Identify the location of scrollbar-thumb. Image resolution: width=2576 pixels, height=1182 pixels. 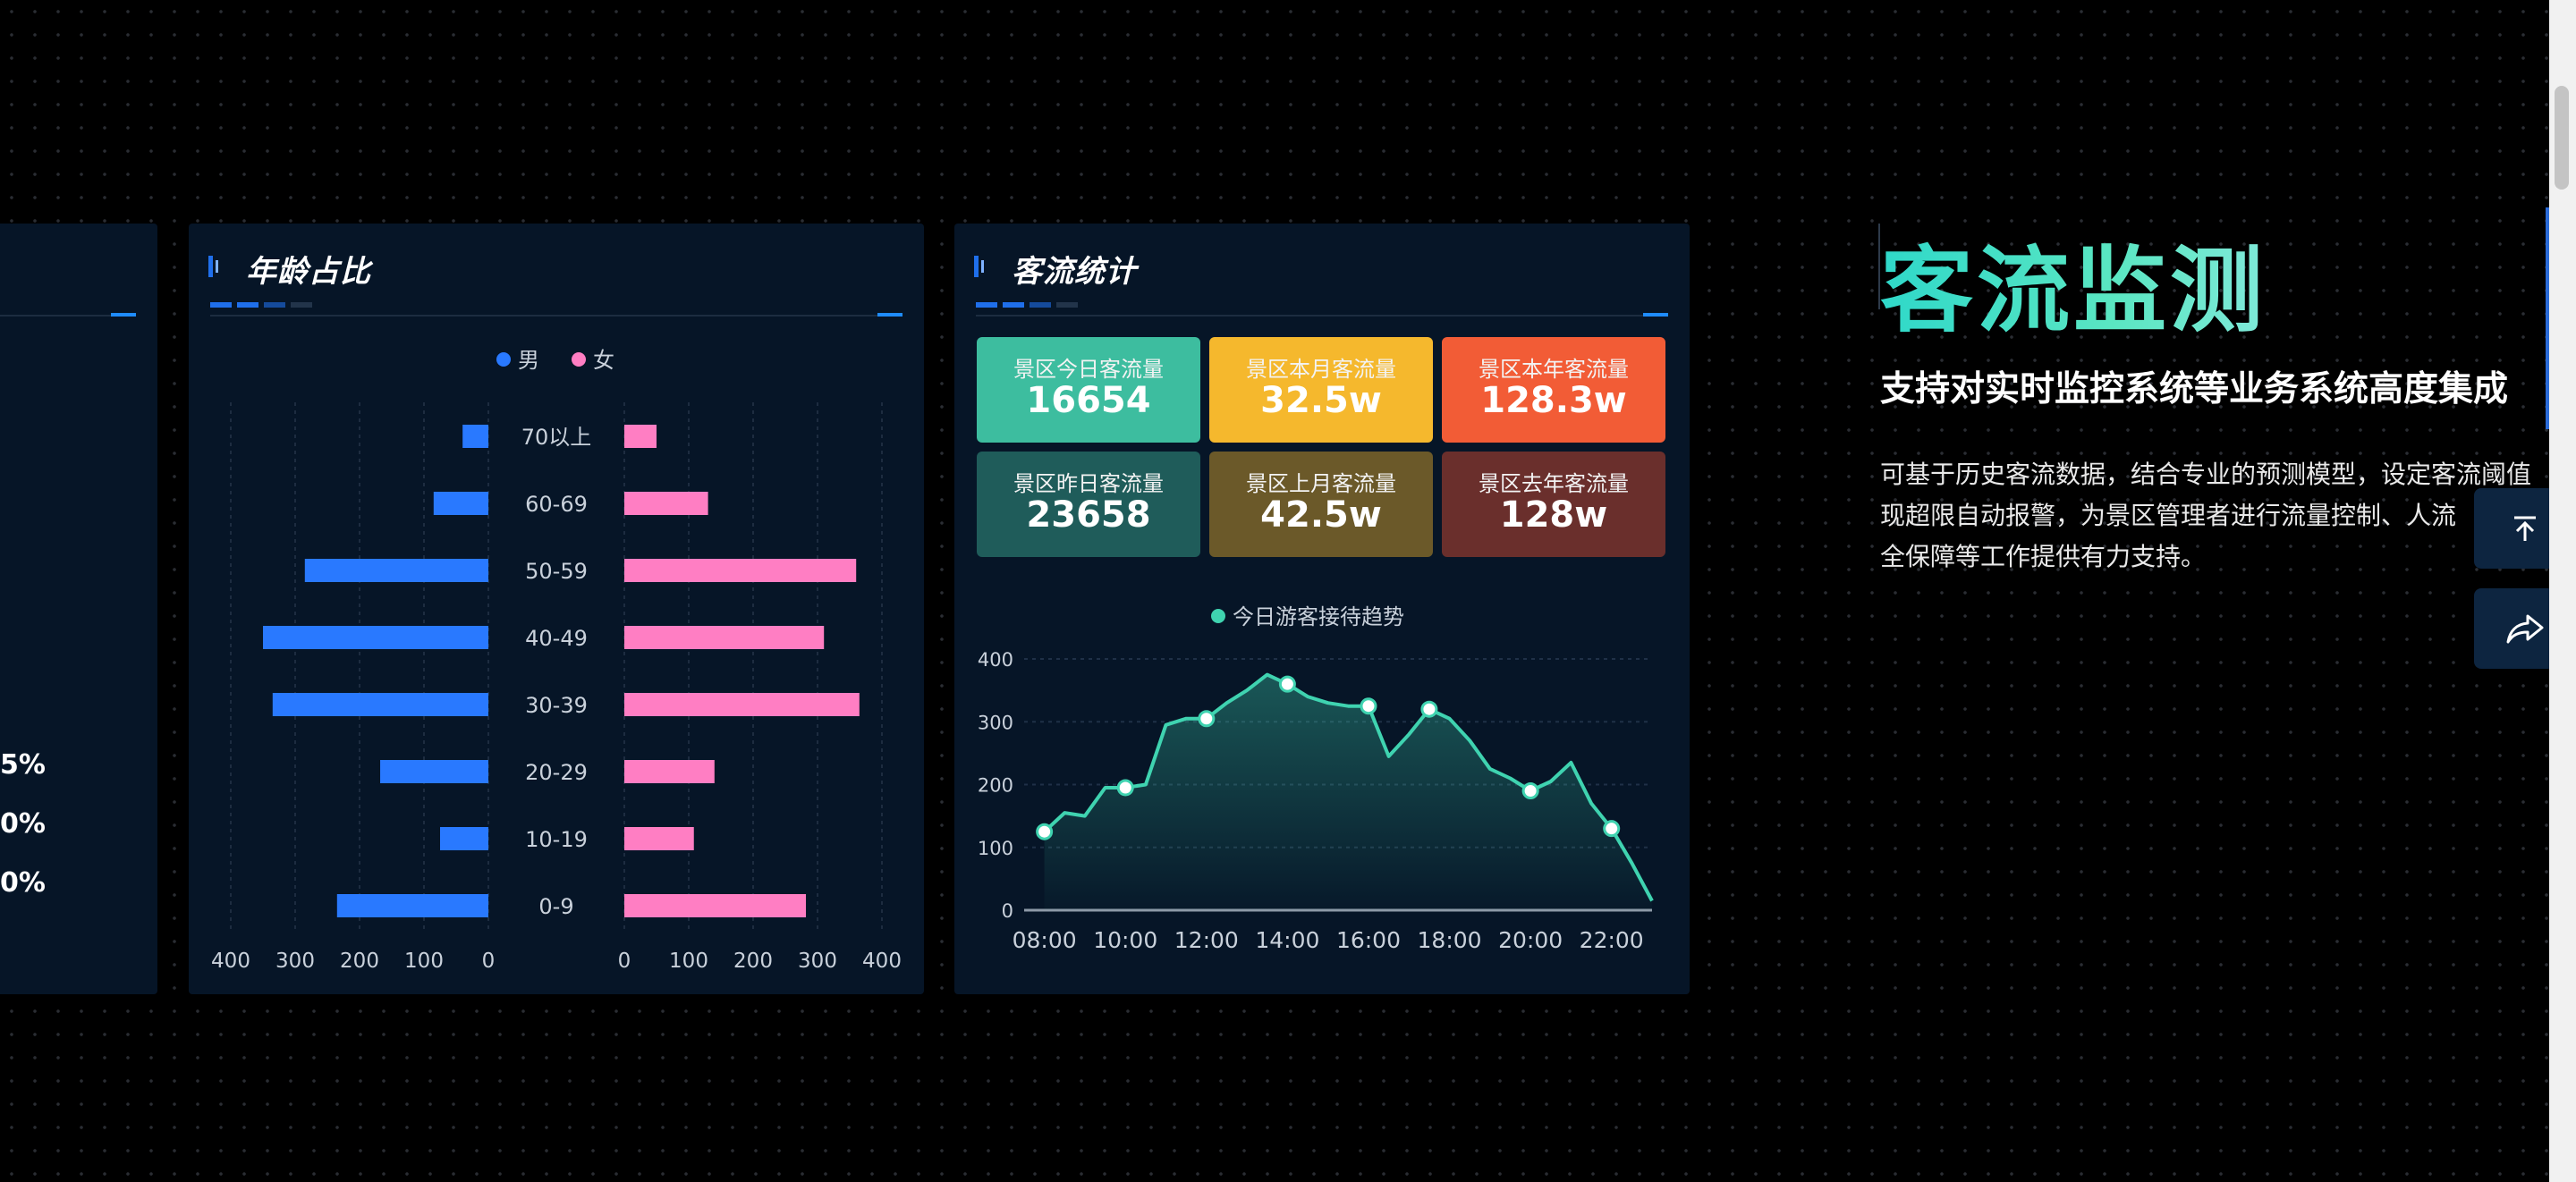
(2562, 138).